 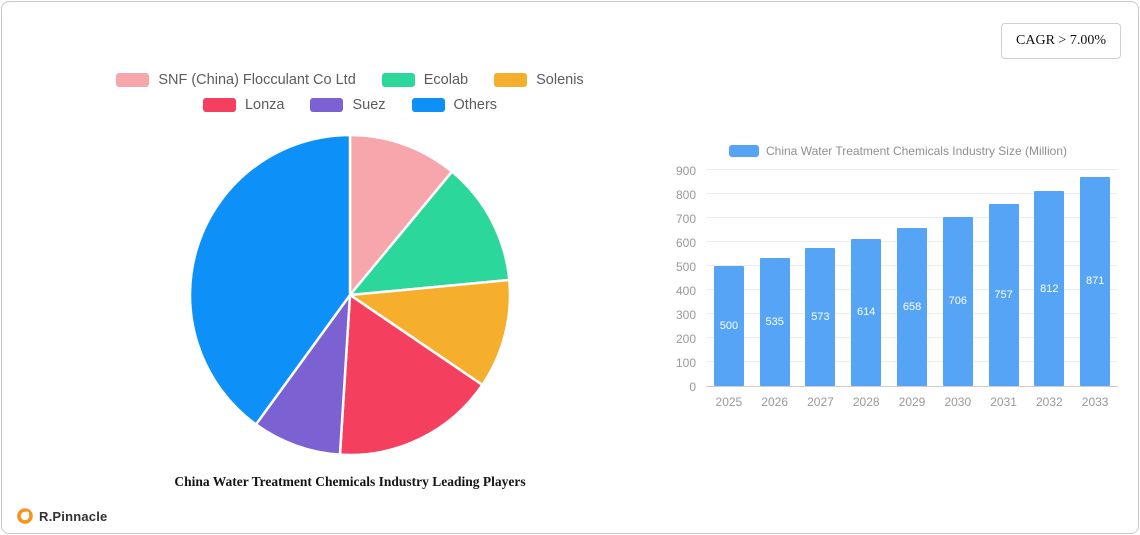 I want to click on legend-label: Suez, so click(x=369, y=105).